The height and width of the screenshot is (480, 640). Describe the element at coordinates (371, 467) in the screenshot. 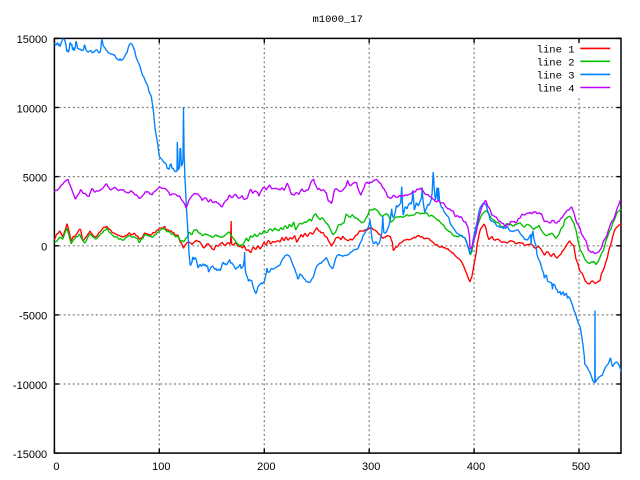

I see `svg-text: 300` at that location.